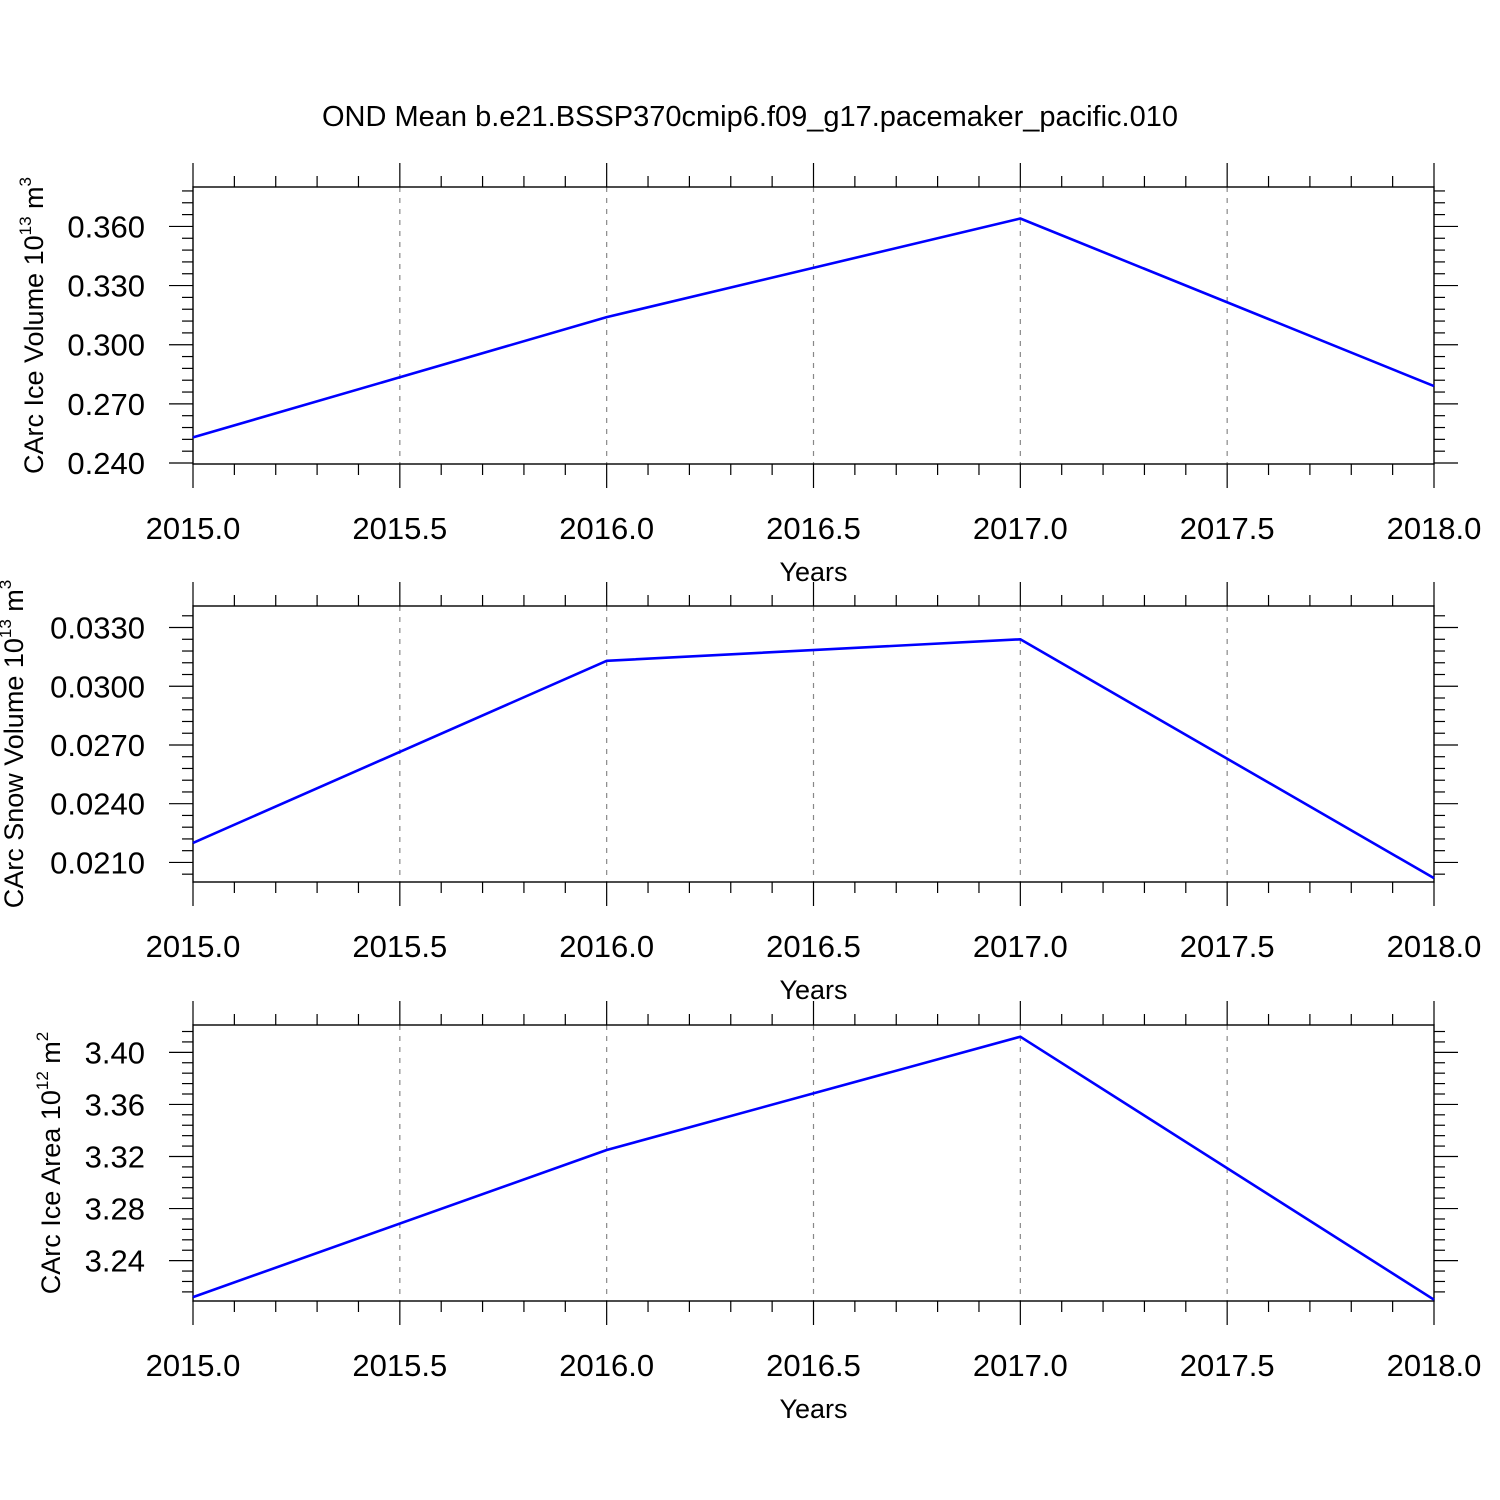  I want to click on y-tick-label: 3.32, so click(115, 1156).